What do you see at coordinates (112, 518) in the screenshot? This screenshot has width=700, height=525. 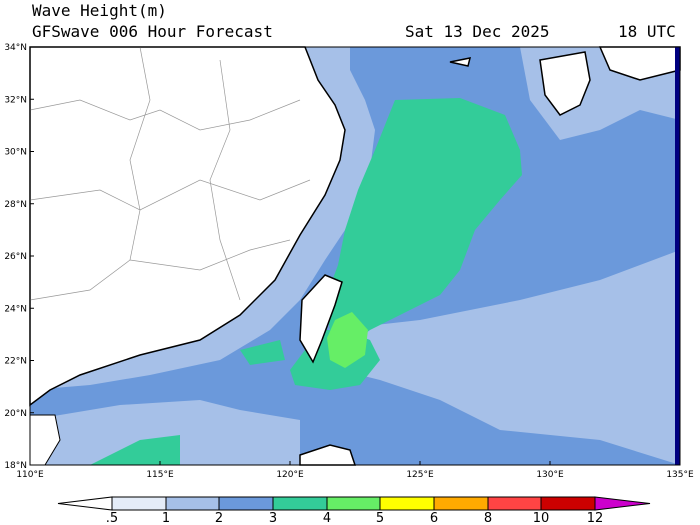 I see `colorbar-label: .5` at bounding box center [112, 518].